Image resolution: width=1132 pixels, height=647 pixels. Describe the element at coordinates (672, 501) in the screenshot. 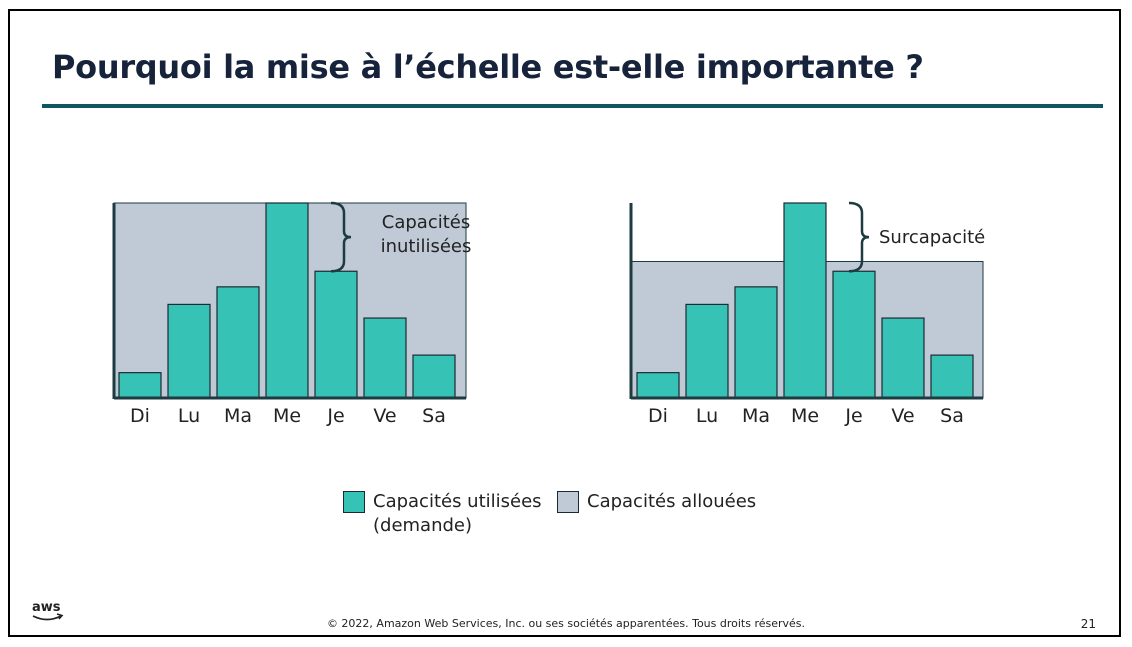

I see `legend-label-allocated: Capacités allouées` at that location.